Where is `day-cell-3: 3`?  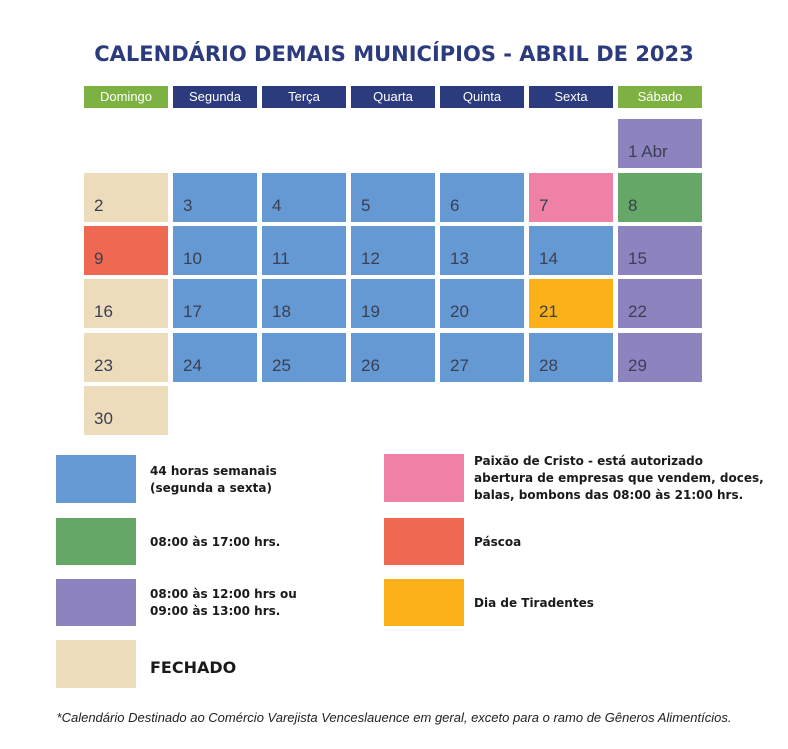
day-cell-3: 3 is located at coordinates (215, 197).